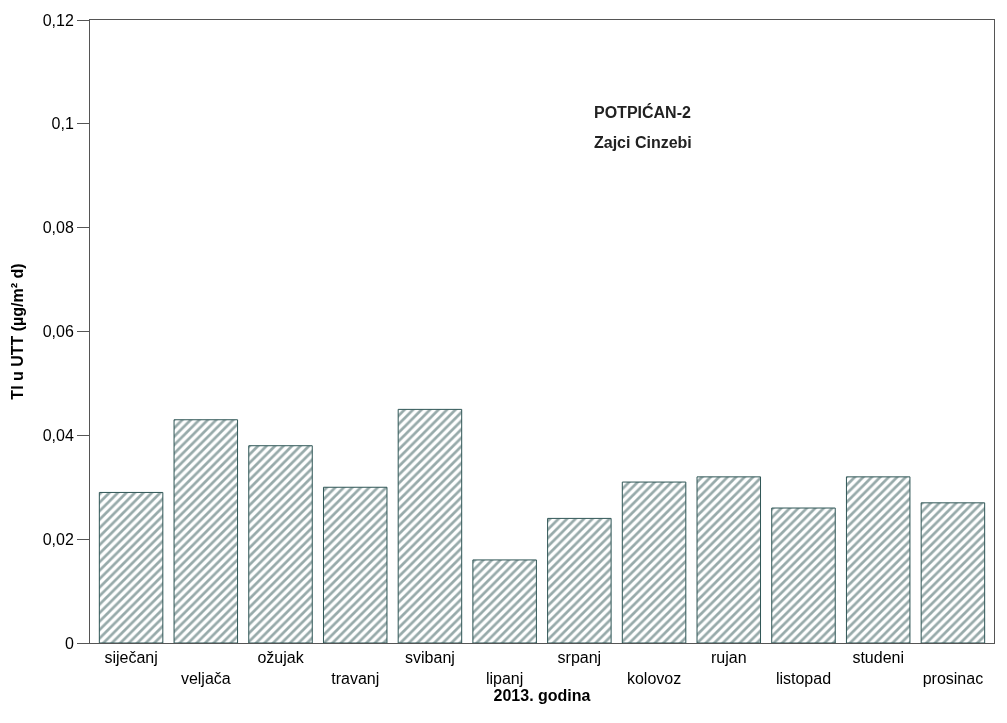  What do you see at coordinates (504, 678) in the screenshot?
I see `x-tick-label: lipanj` at bounding box center [504, 678].